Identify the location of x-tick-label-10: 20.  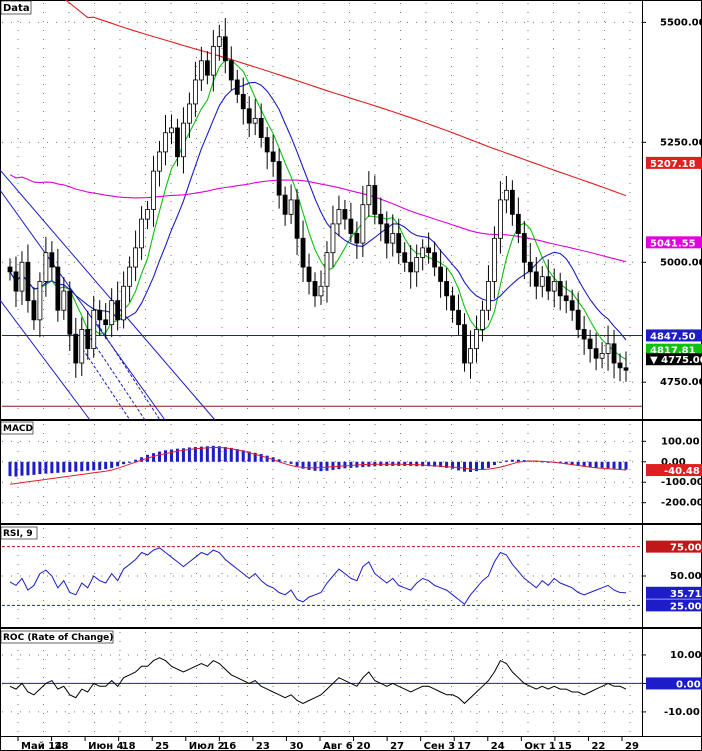
(364, 746).